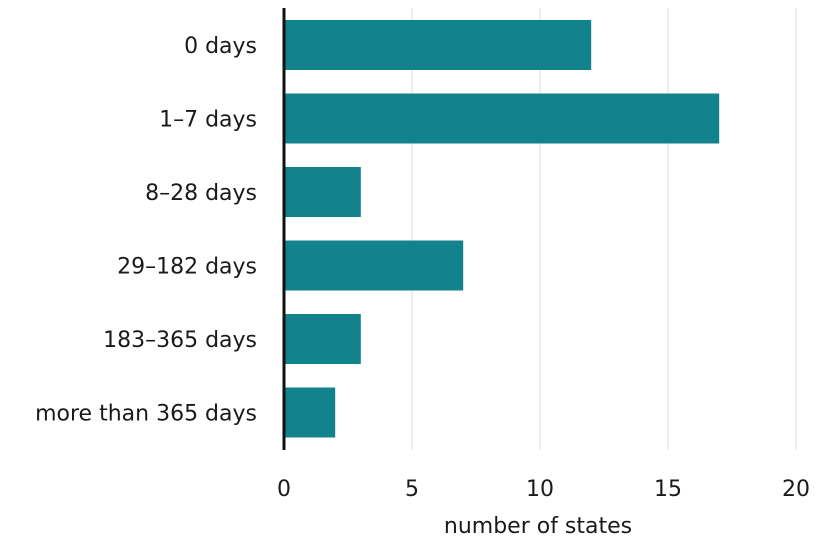 The width and height of the screenshot is (816, 541). What do you see at coordinates (146, 414) in the screenshot?
I see `category-label: more than 365 days` at bounding box center [146, 414].